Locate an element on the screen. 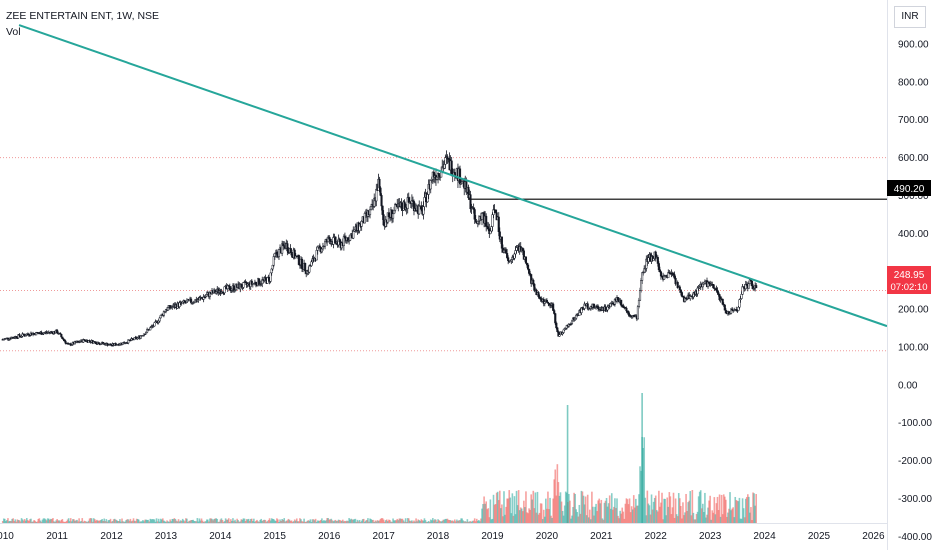  symbol-title: ZEE ENTERTAIN ENT, 1W, NSE is located at coordinates (83, 16).